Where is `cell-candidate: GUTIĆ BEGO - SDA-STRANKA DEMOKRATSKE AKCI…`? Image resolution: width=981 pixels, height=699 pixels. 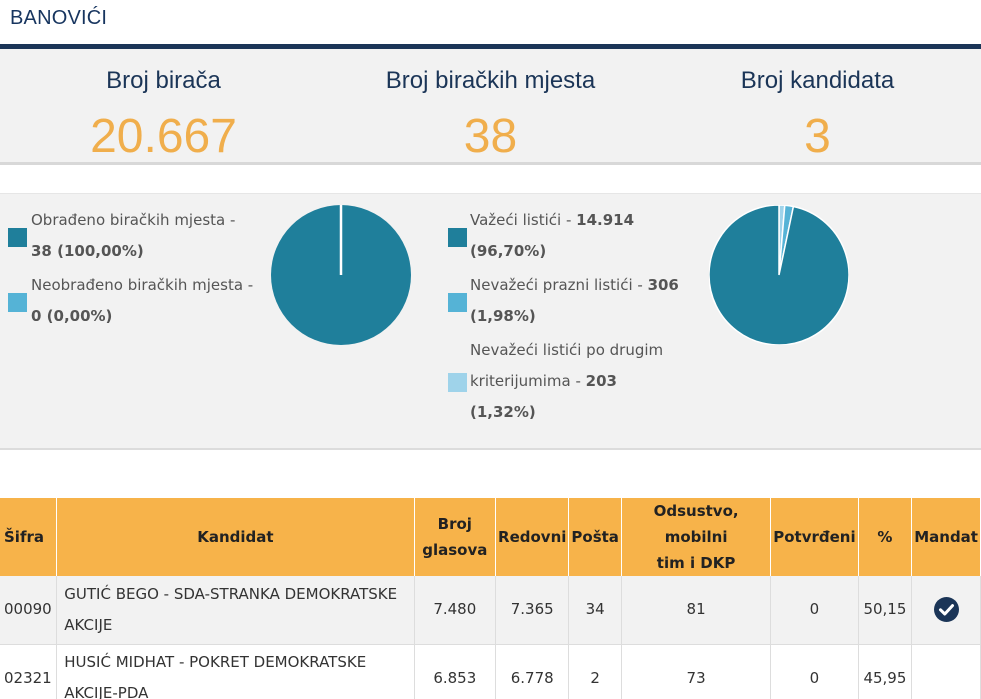
cell-candidate: GUTIĆ BEGO - SDA-STRANKA DEMOKRATSKE AKCI… is located at coordinates (235, 610).